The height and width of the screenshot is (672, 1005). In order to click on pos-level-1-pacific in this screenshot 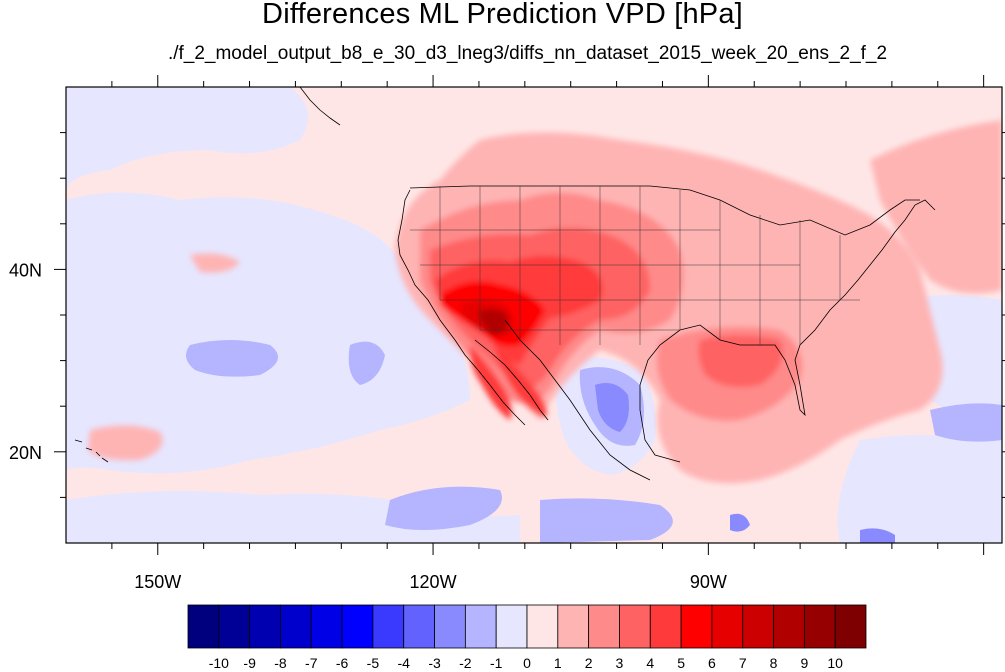, I will do `click(215, 263)`.